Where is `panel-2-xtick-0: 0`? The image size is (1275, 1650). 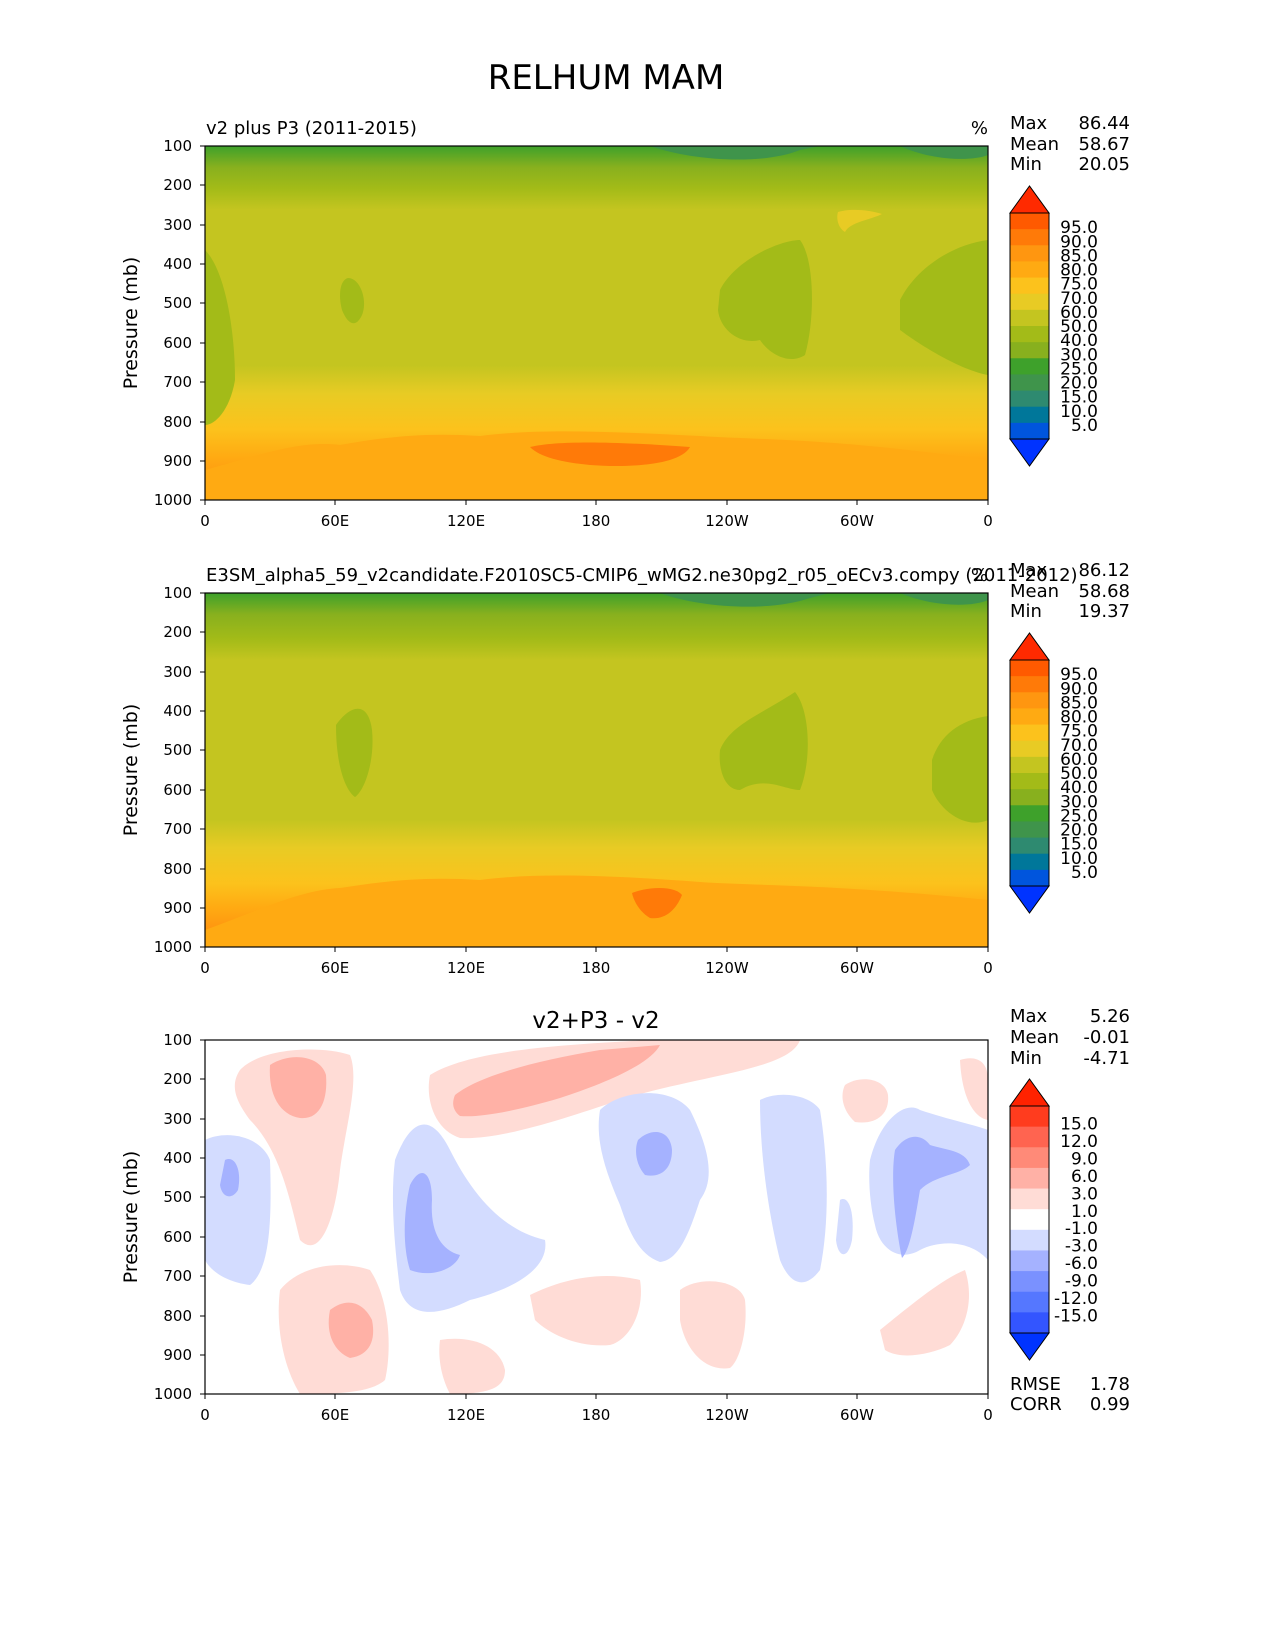 panel-2-xtick-0: 0 is located at coordinates (205, 968).